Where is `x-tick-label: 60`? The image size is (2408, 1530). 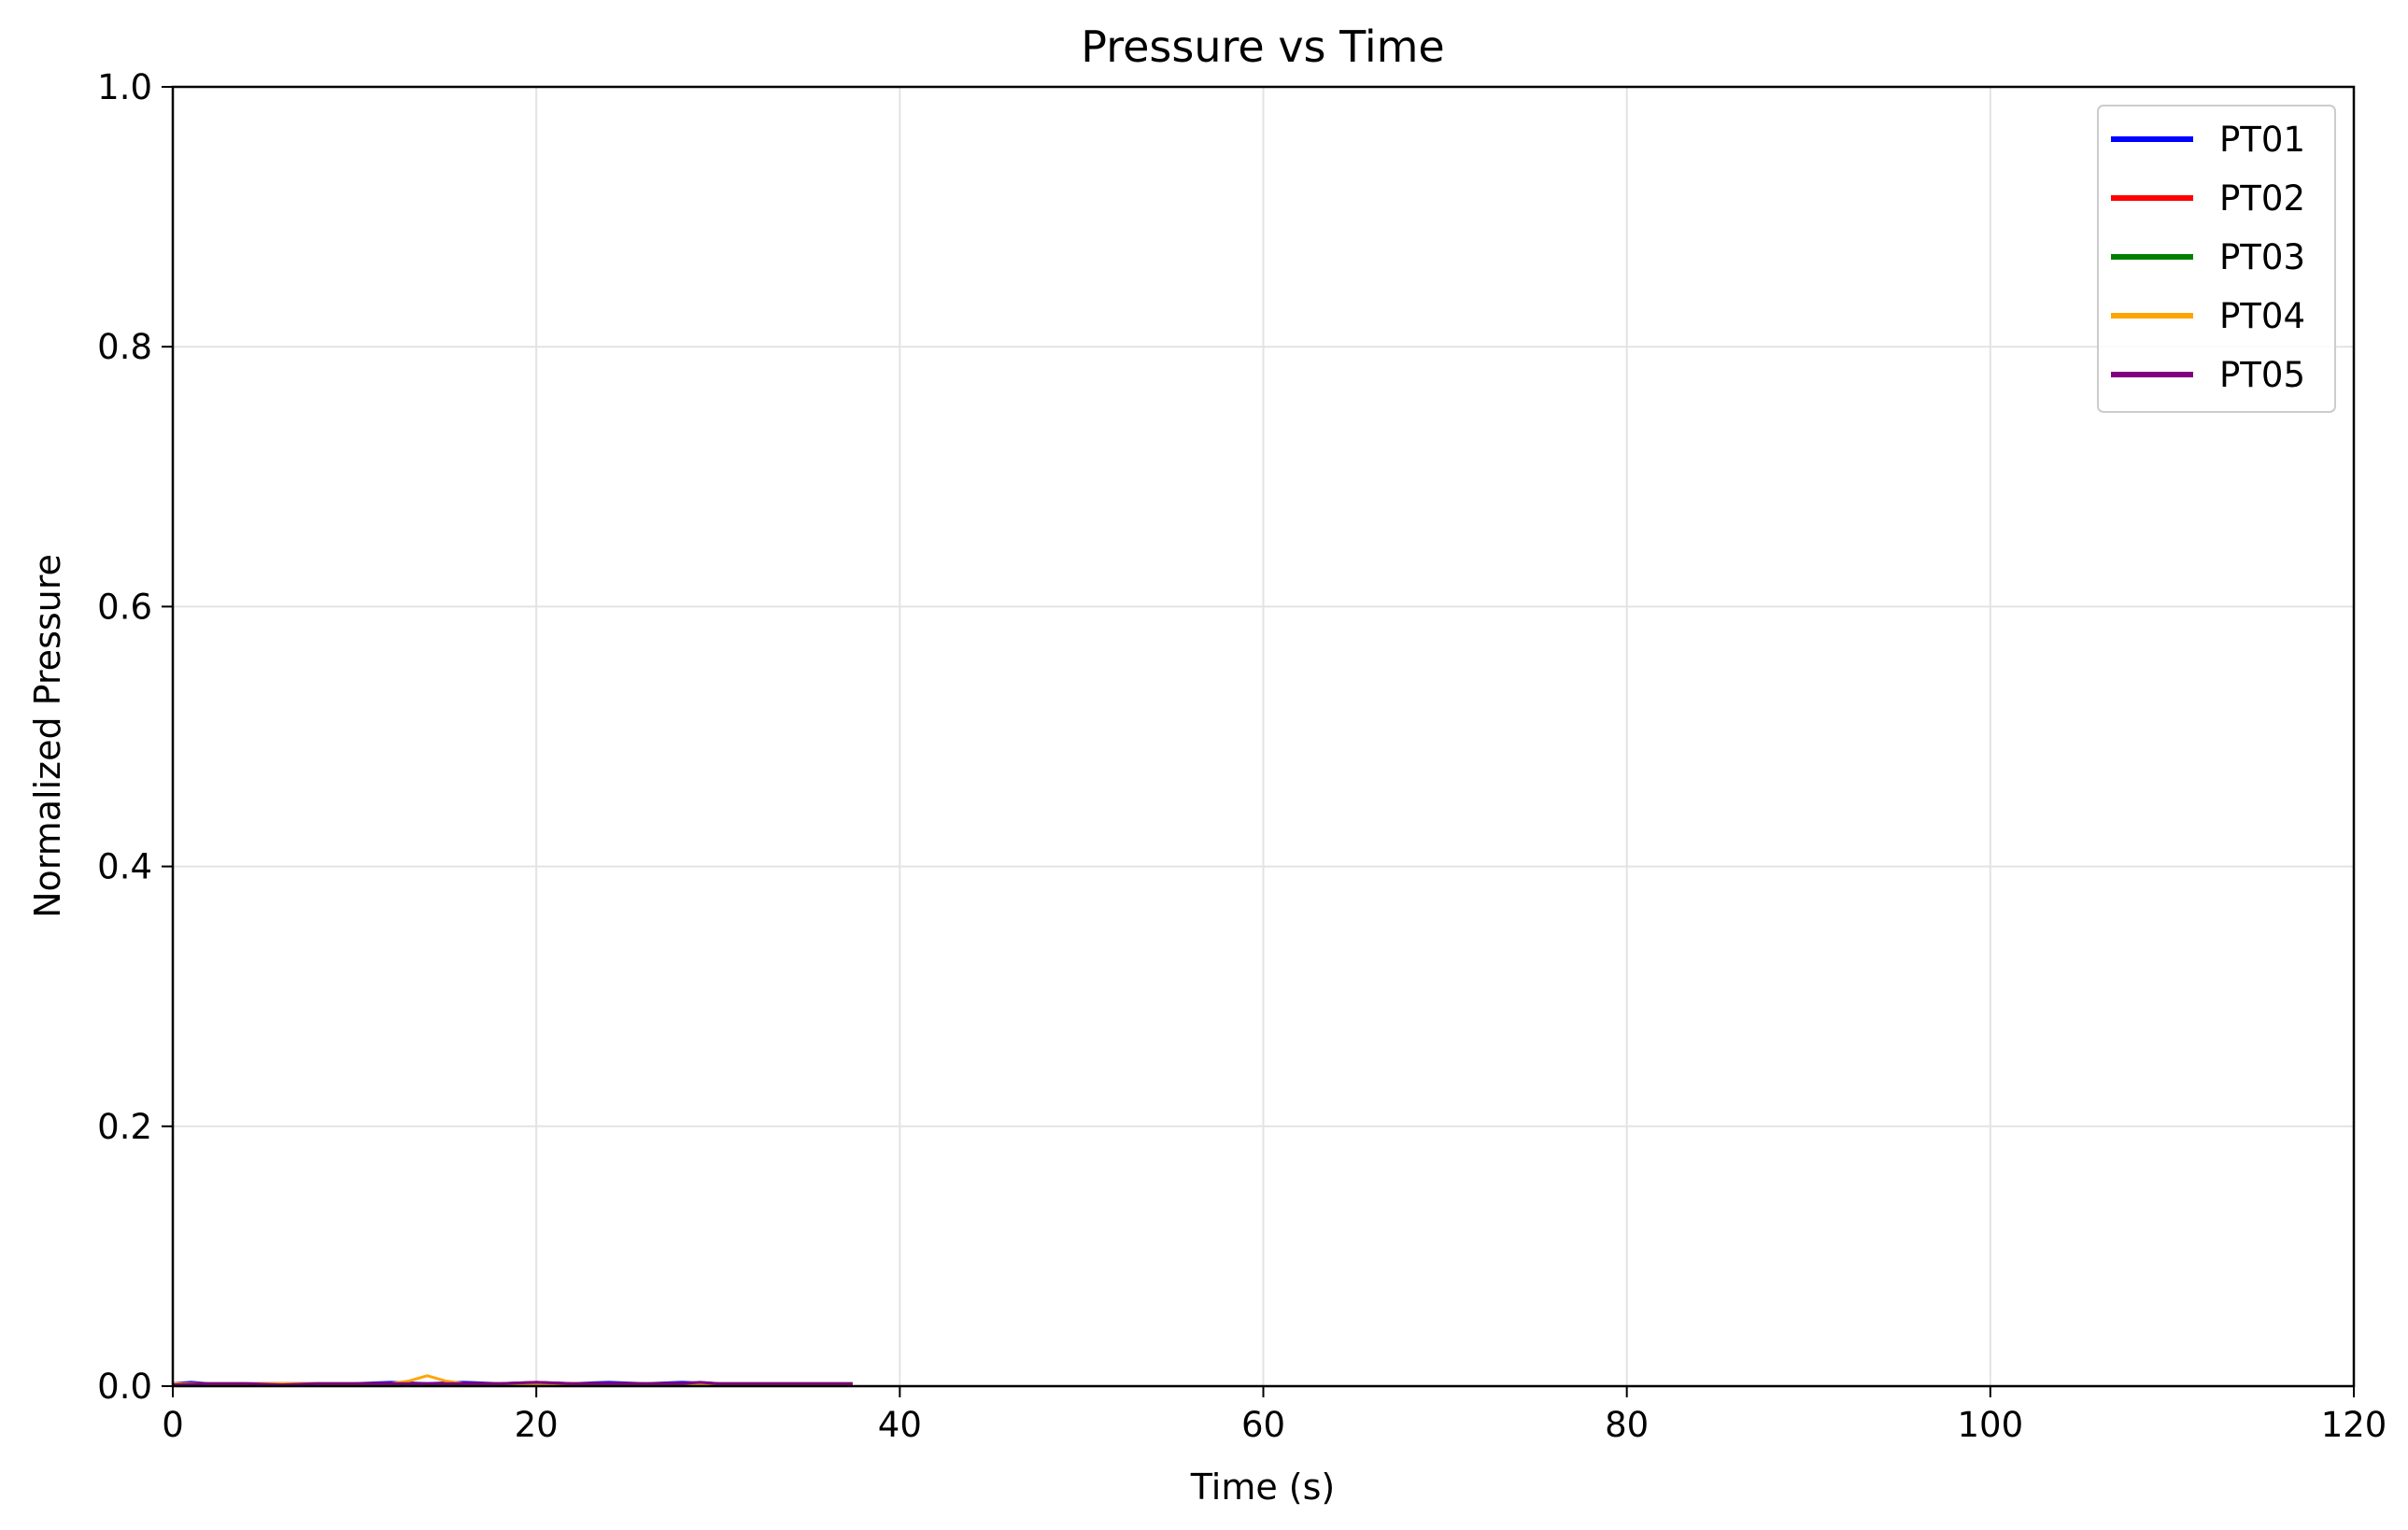 x-tick-label: 60 is located at coordinates (1263, 1425).